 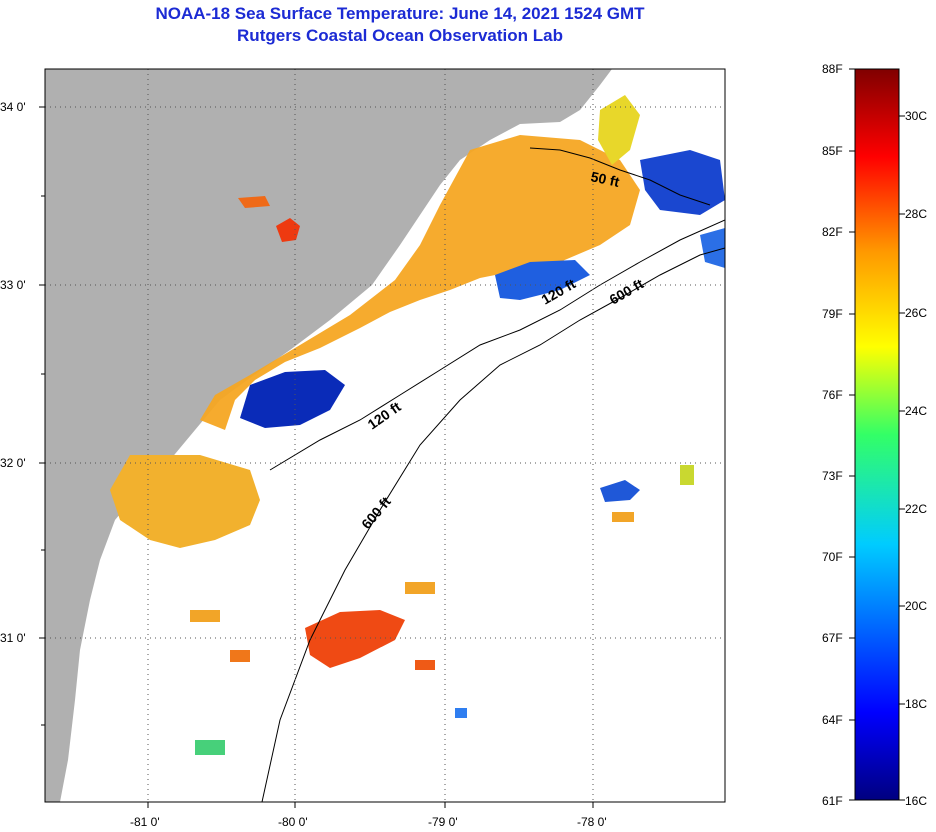 I want to click on yellow-strip, so click(x=619, y=130).